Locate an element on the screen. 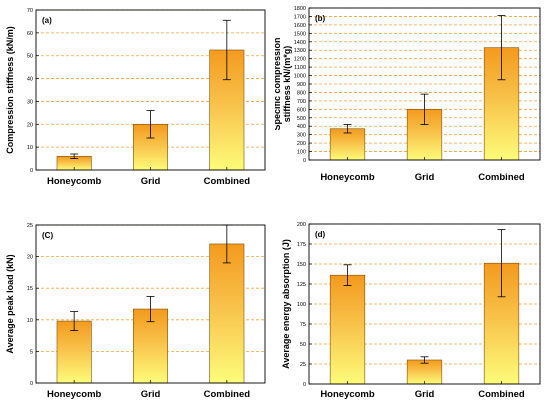 The height and width of the screenshot is (409, 550). y-tick-label: 40 is located at coordinates (30, 80).